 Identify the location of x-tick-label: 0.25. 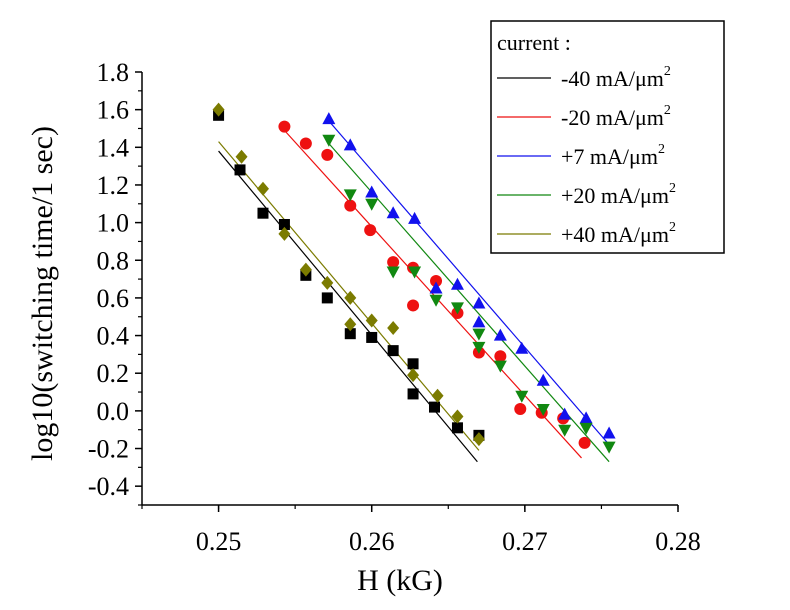
(219, 541).